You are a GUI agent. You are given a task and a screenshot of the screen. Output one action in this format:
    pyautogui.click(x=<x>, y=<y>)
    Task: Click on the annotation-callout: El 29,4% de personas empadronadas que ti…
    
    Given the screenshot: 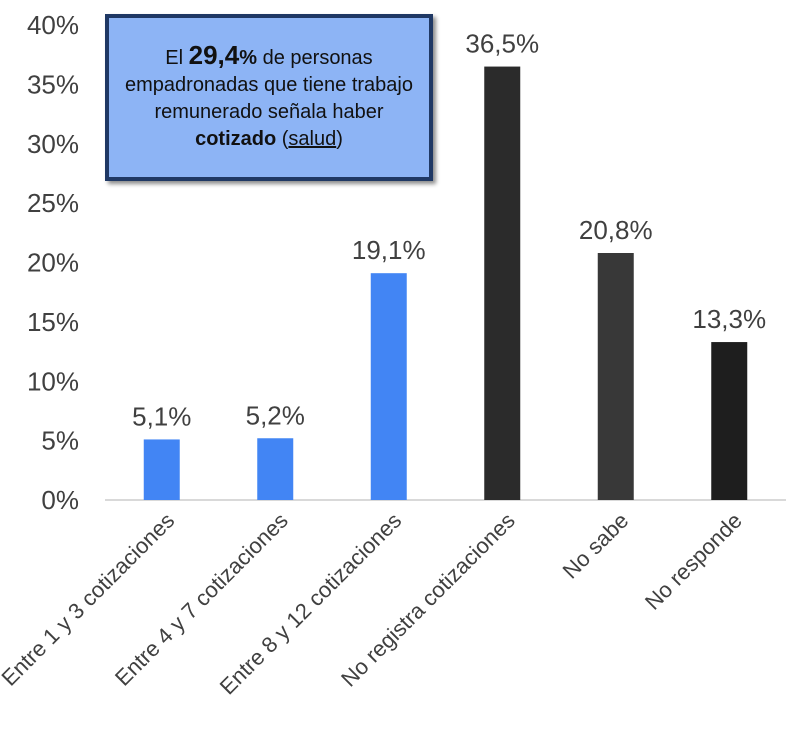 What is the action you would take?
    pyautogui.click(x=269, y=97)
    